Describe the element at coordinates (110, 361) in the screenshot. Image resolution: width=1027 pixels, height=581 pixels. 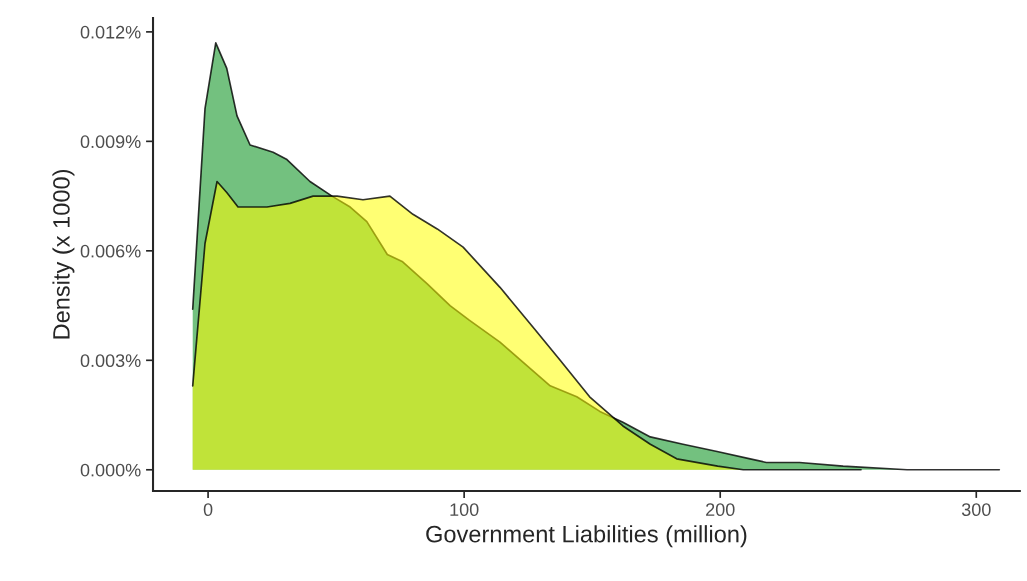
I see `y-tick-label: 0.003%` at that location.